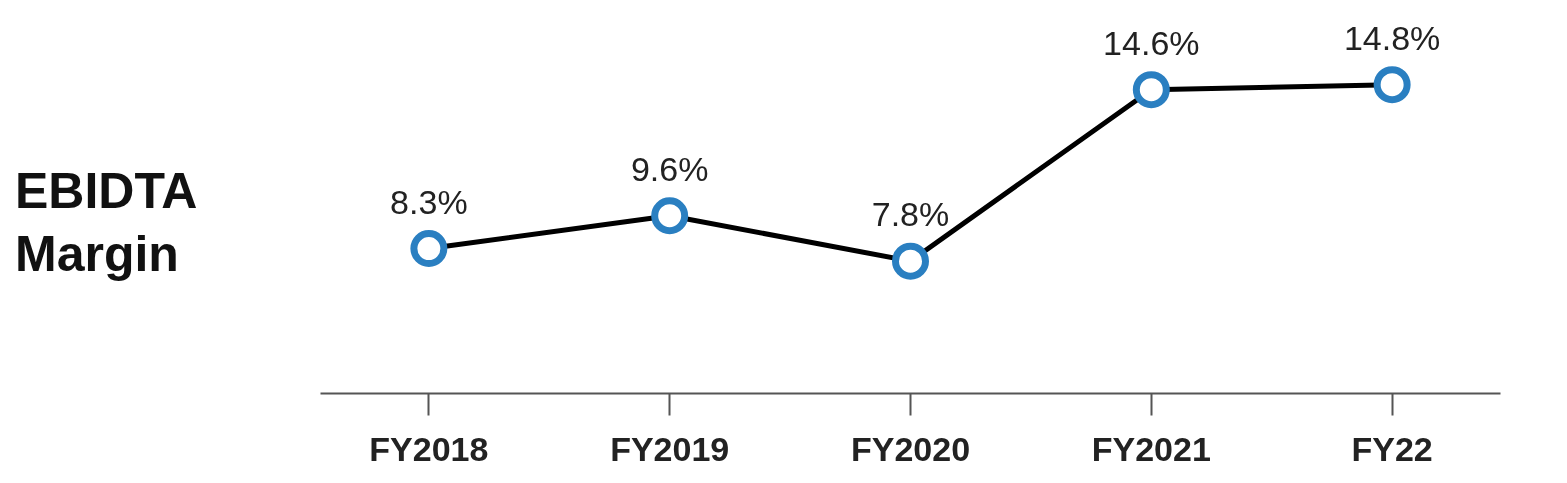  What do you see at coordinates (429, 201) in the screenshot?
I see `data-label: 8.3%` at bounding box center [429, 201].